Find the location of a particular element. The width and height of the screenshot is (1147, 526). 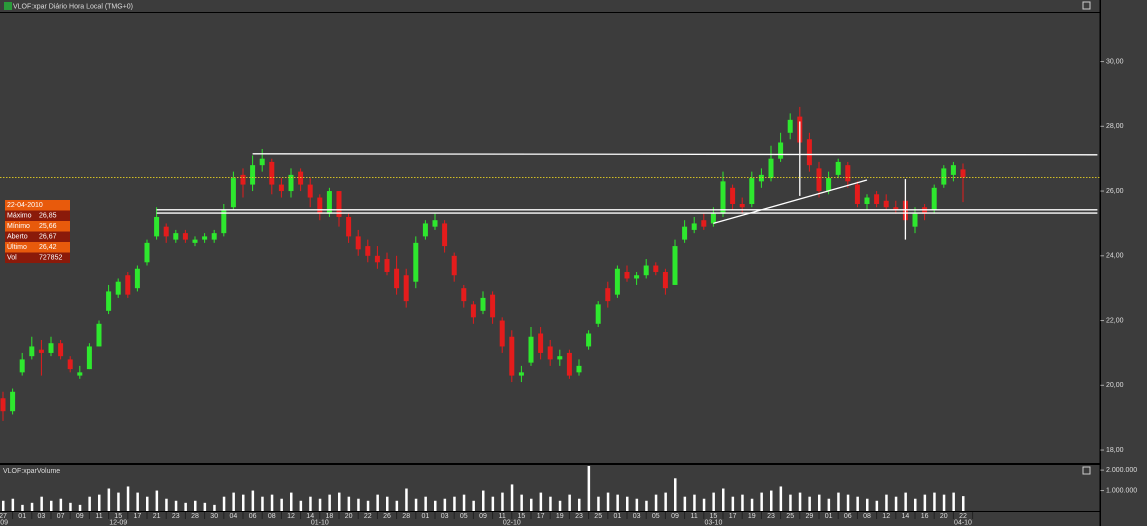

x-tick-label: 08 is located at coordinates (272, 516).